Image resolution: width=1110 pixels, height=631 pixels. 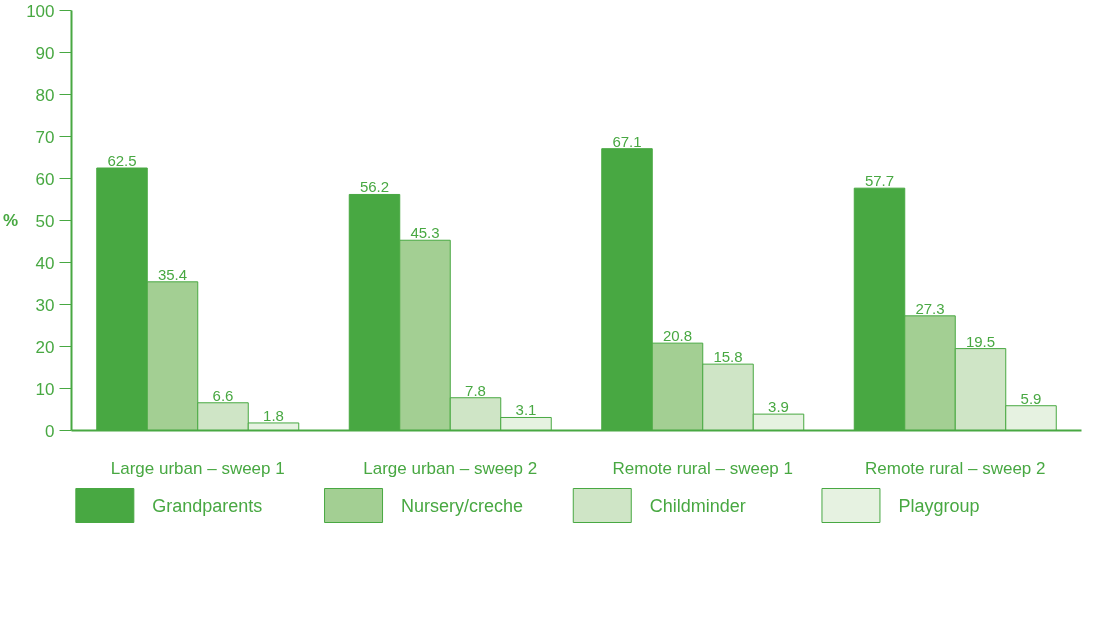 What do you see at coordinates (50, 431) in the screenshot?
I see `y-tick-label: 0` at bounding box center [50, 431].